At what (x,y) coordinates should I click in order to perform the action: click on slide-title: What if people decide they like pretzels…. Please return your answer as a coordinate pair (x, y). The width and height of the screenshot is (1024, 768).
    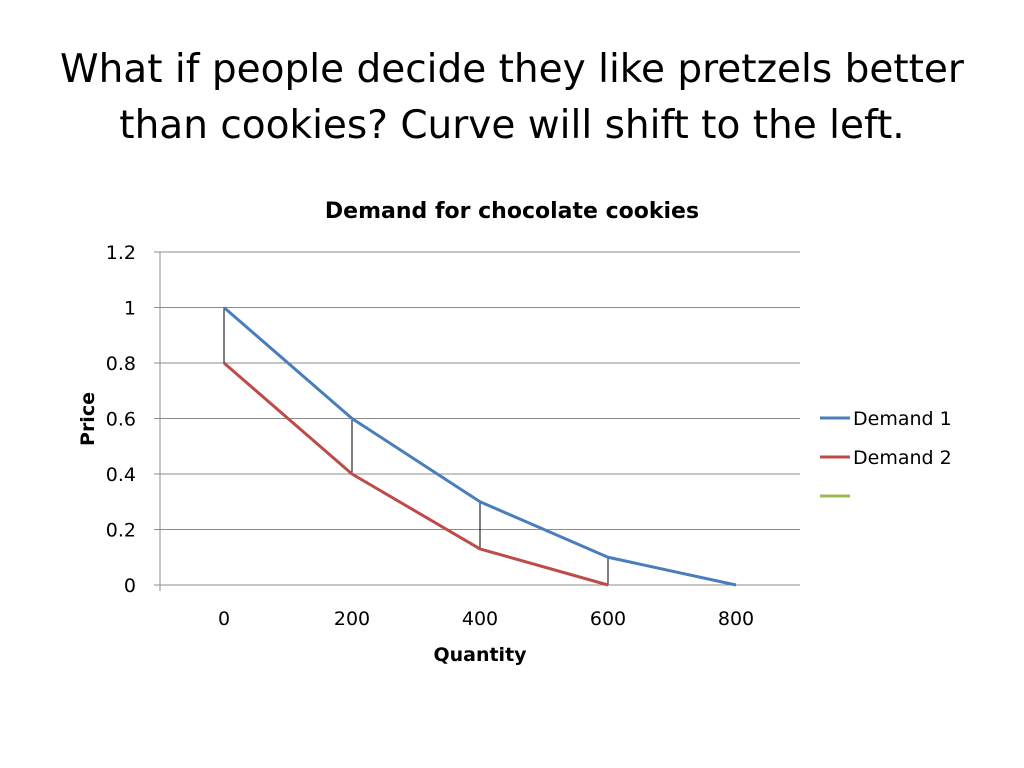
    Looking at the image, I should click on (512, 98).